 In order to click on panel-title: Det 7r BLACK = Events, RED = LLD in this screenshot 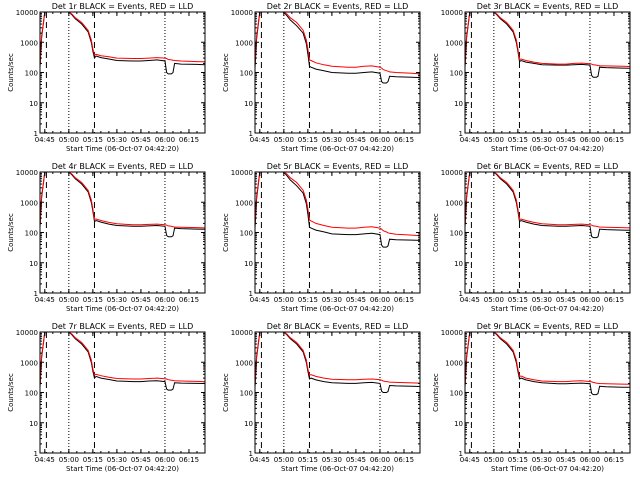, I will do `click(123, 326)`.